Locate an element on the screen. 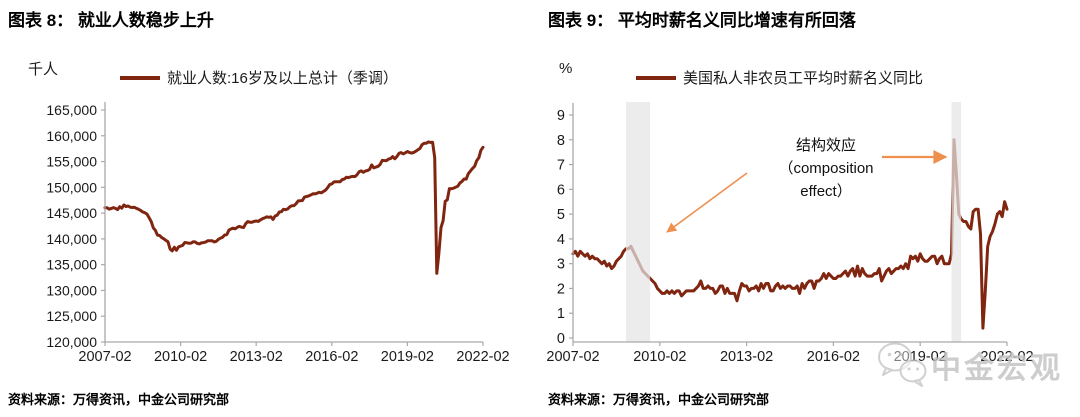  composition-effect-annotation: 结构效应 （composition effect） is located at coordinates (826, 168).